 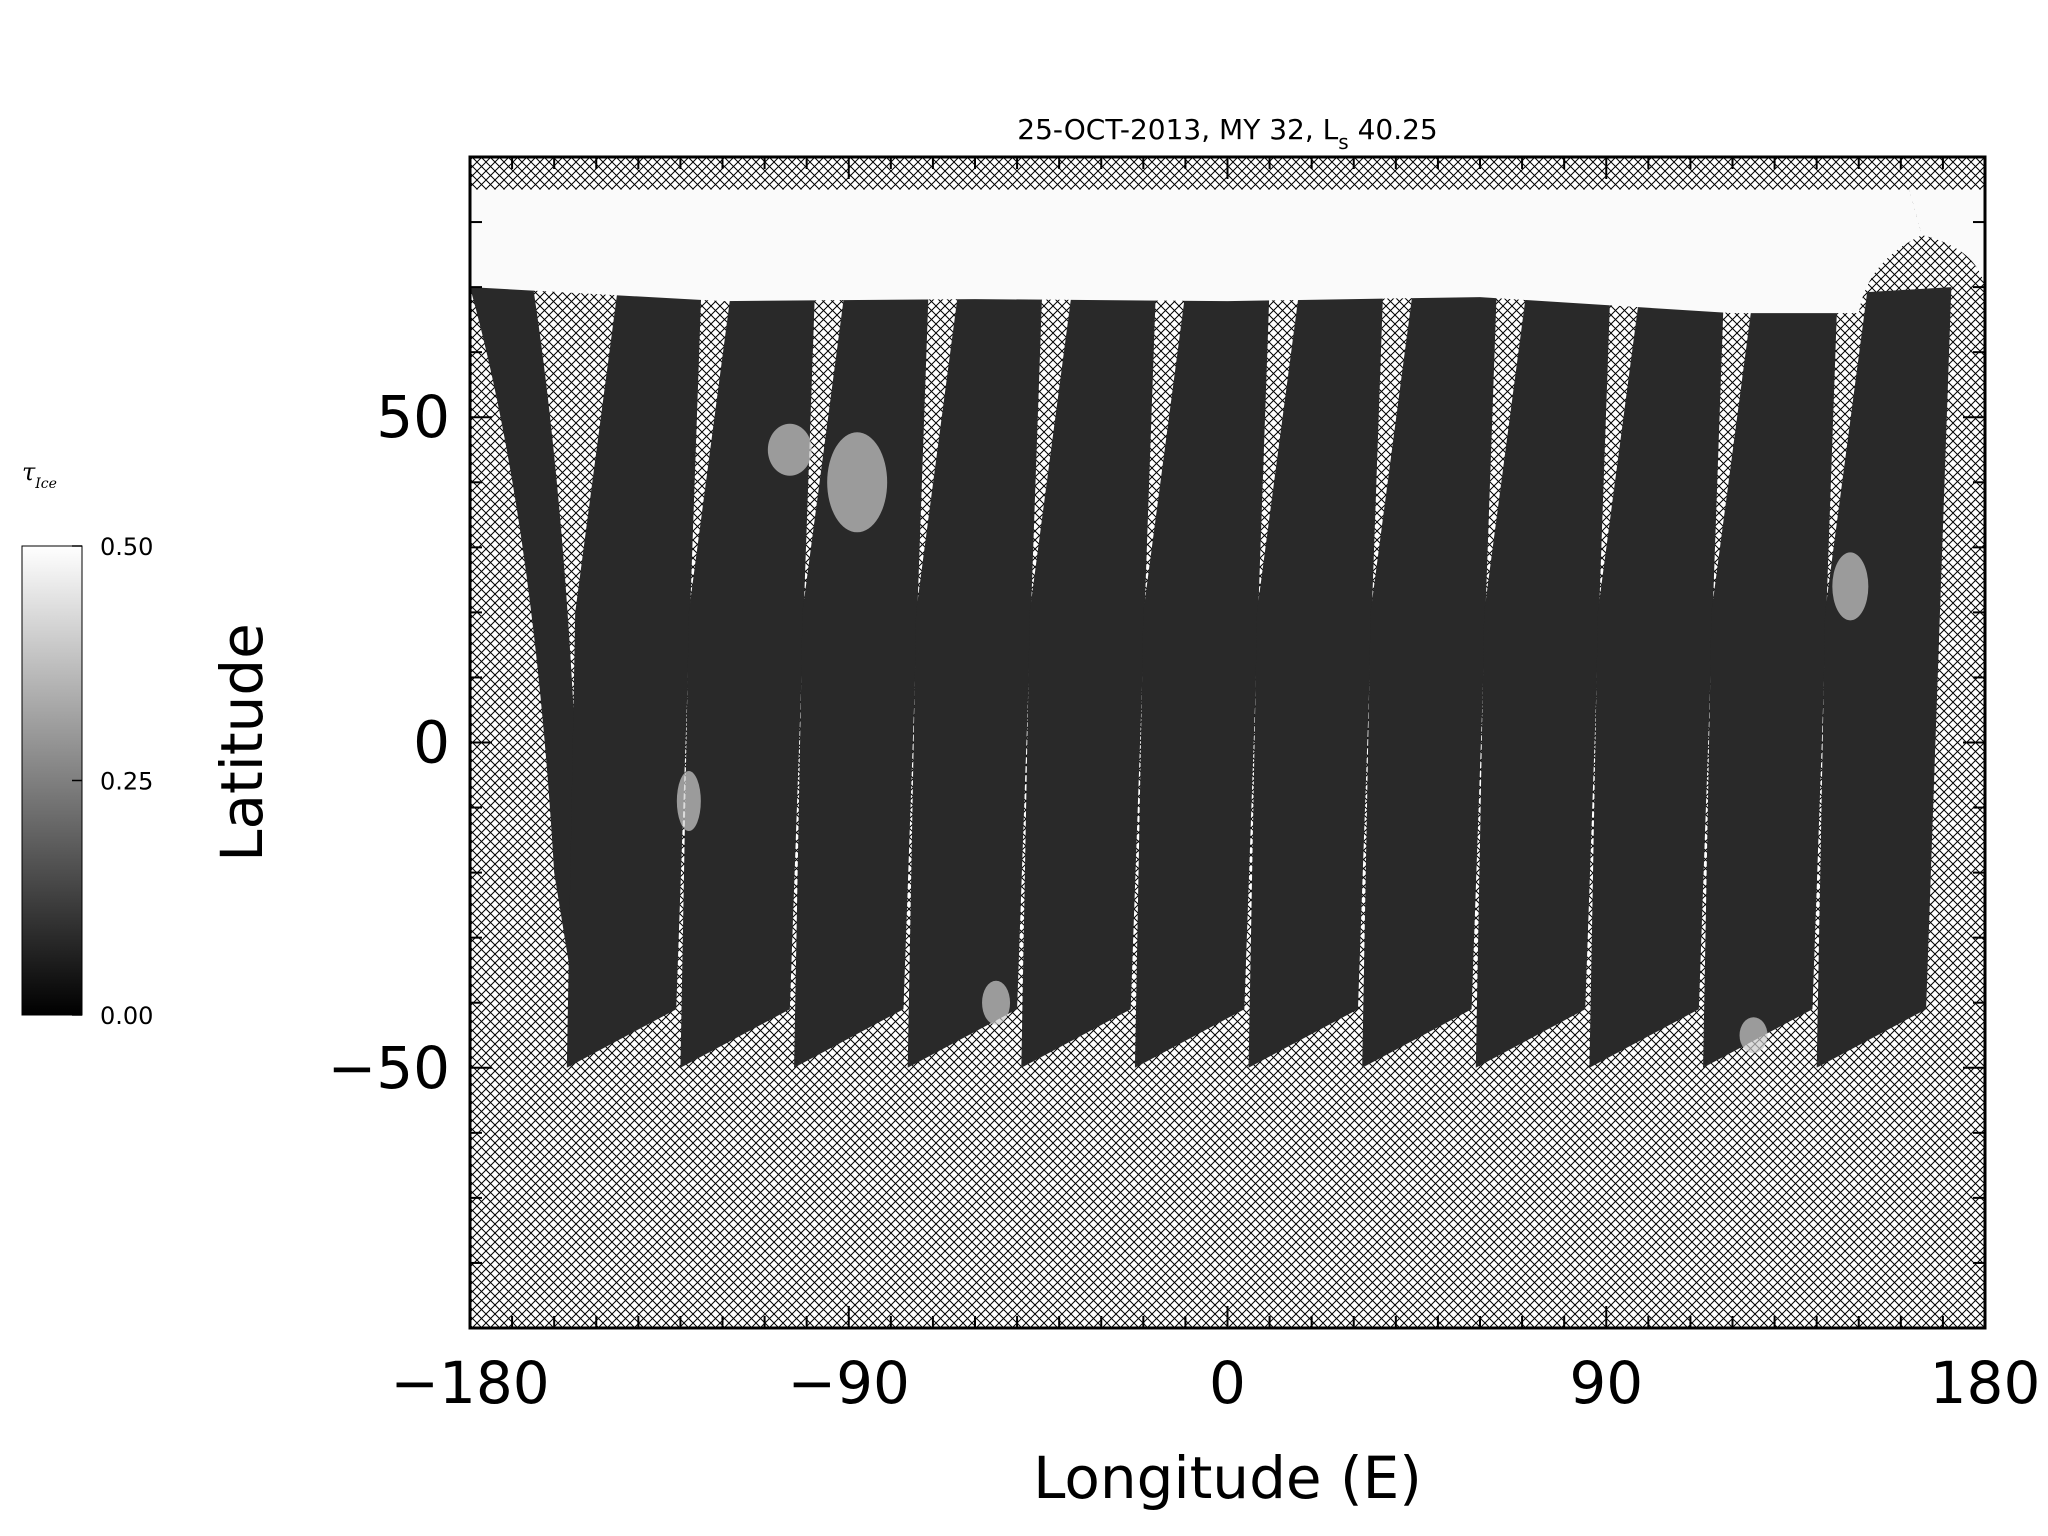 I want to click on x-tick-label: 90, so click(x=1606, y=1383).